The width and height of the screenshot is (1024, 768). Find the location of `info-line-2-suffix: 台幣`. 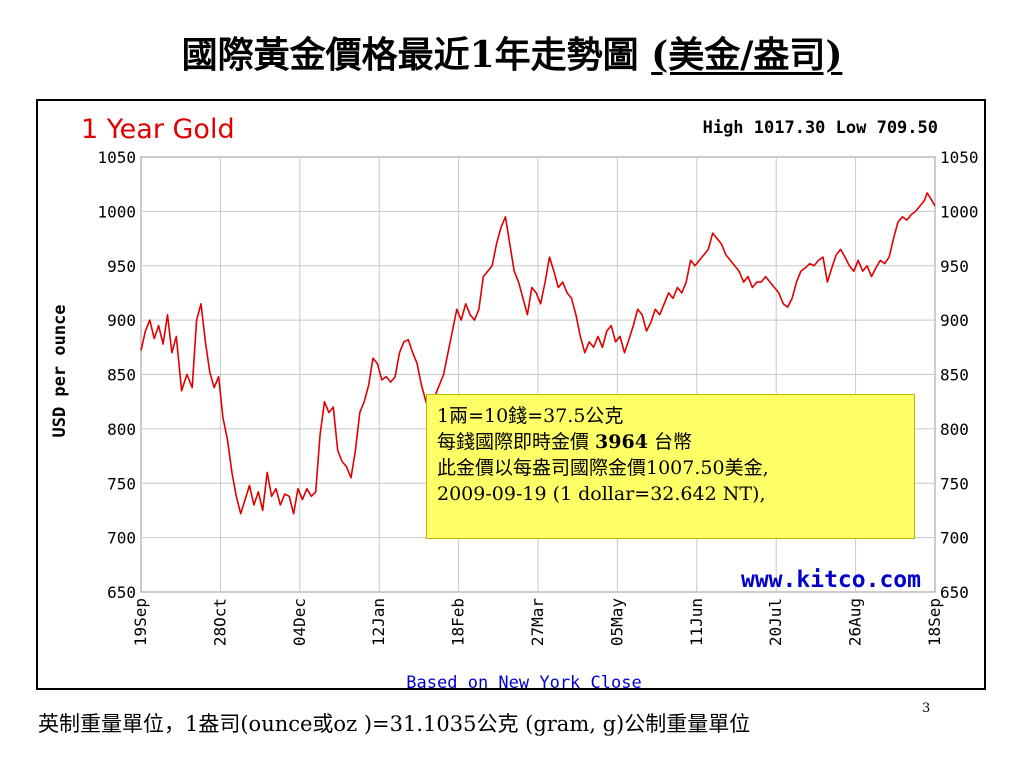

info-line-2-suffix: 台幣 is located at coordinates (669, 442).